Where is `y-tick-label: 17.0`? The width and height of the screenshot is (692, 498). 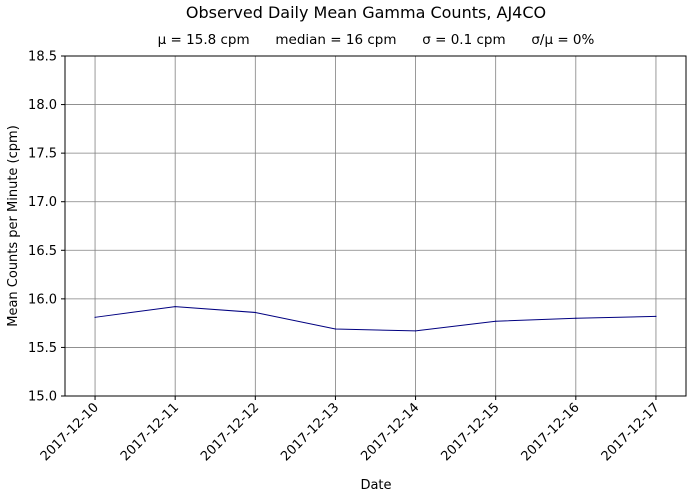
y-tick-label: 17.0 is located at coordinates (42, 202).